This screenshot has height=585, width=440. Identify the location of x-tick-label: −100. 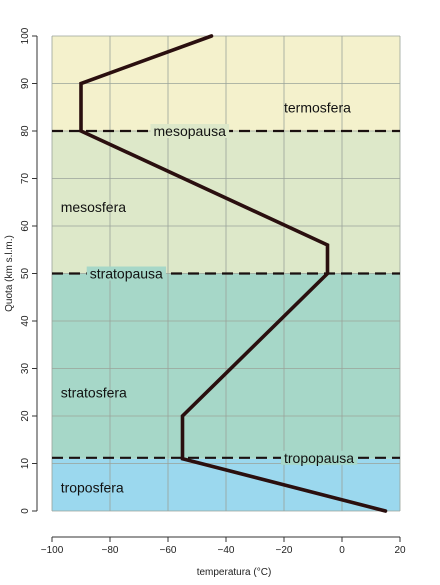
(52, 550).